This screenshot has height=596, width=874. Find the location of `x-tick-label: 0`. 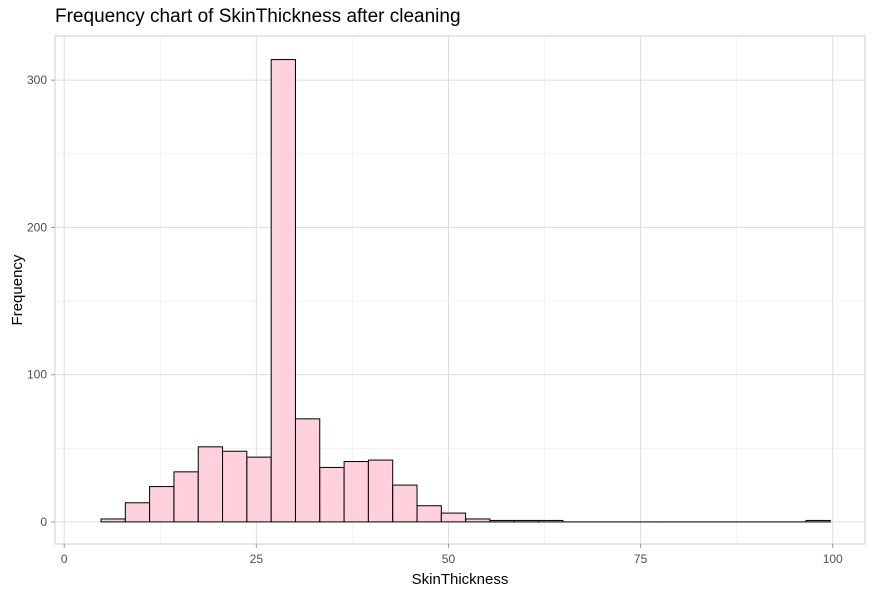

x-tick-label: 0 is located at coordinates (64, 559).